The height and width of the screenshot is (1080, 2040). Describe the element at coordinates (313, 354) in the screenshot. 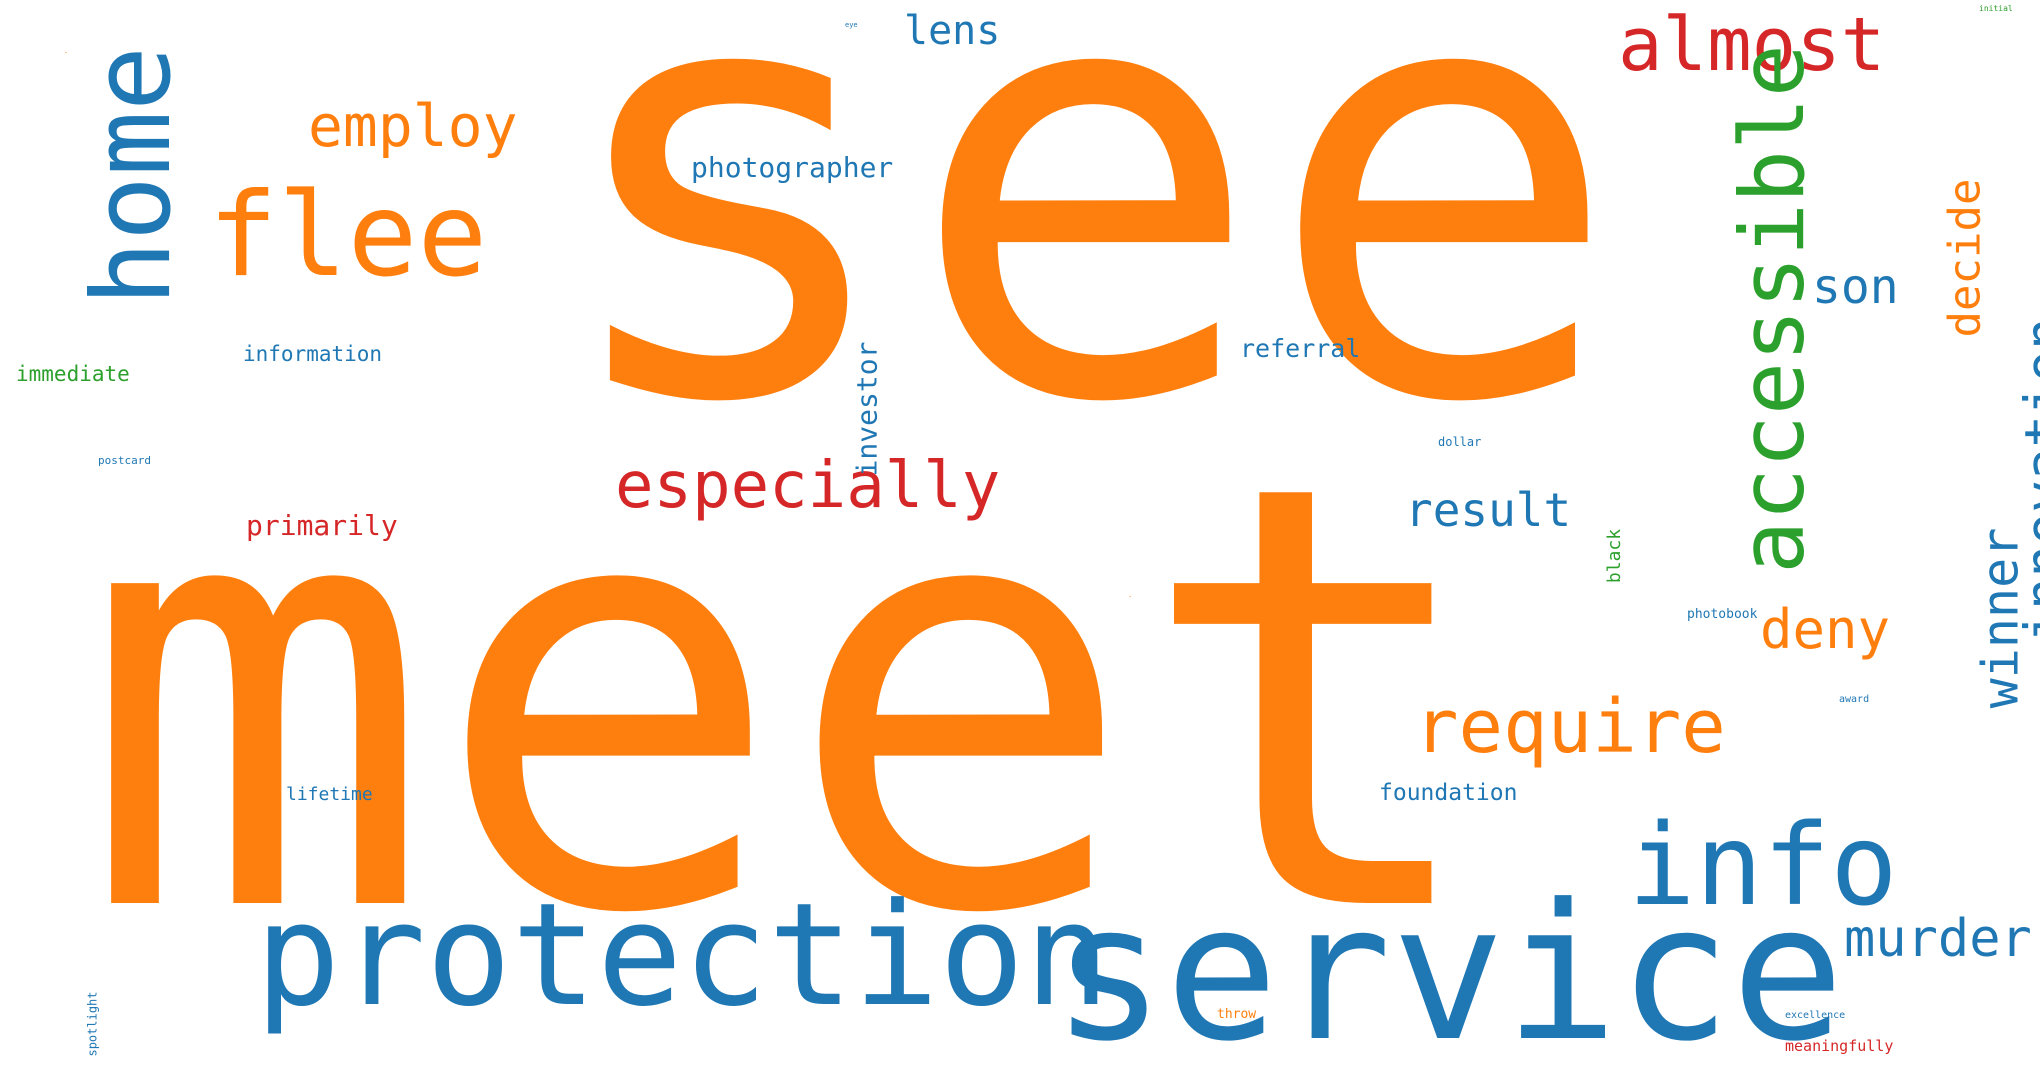

I see `word-information: information` at that location.